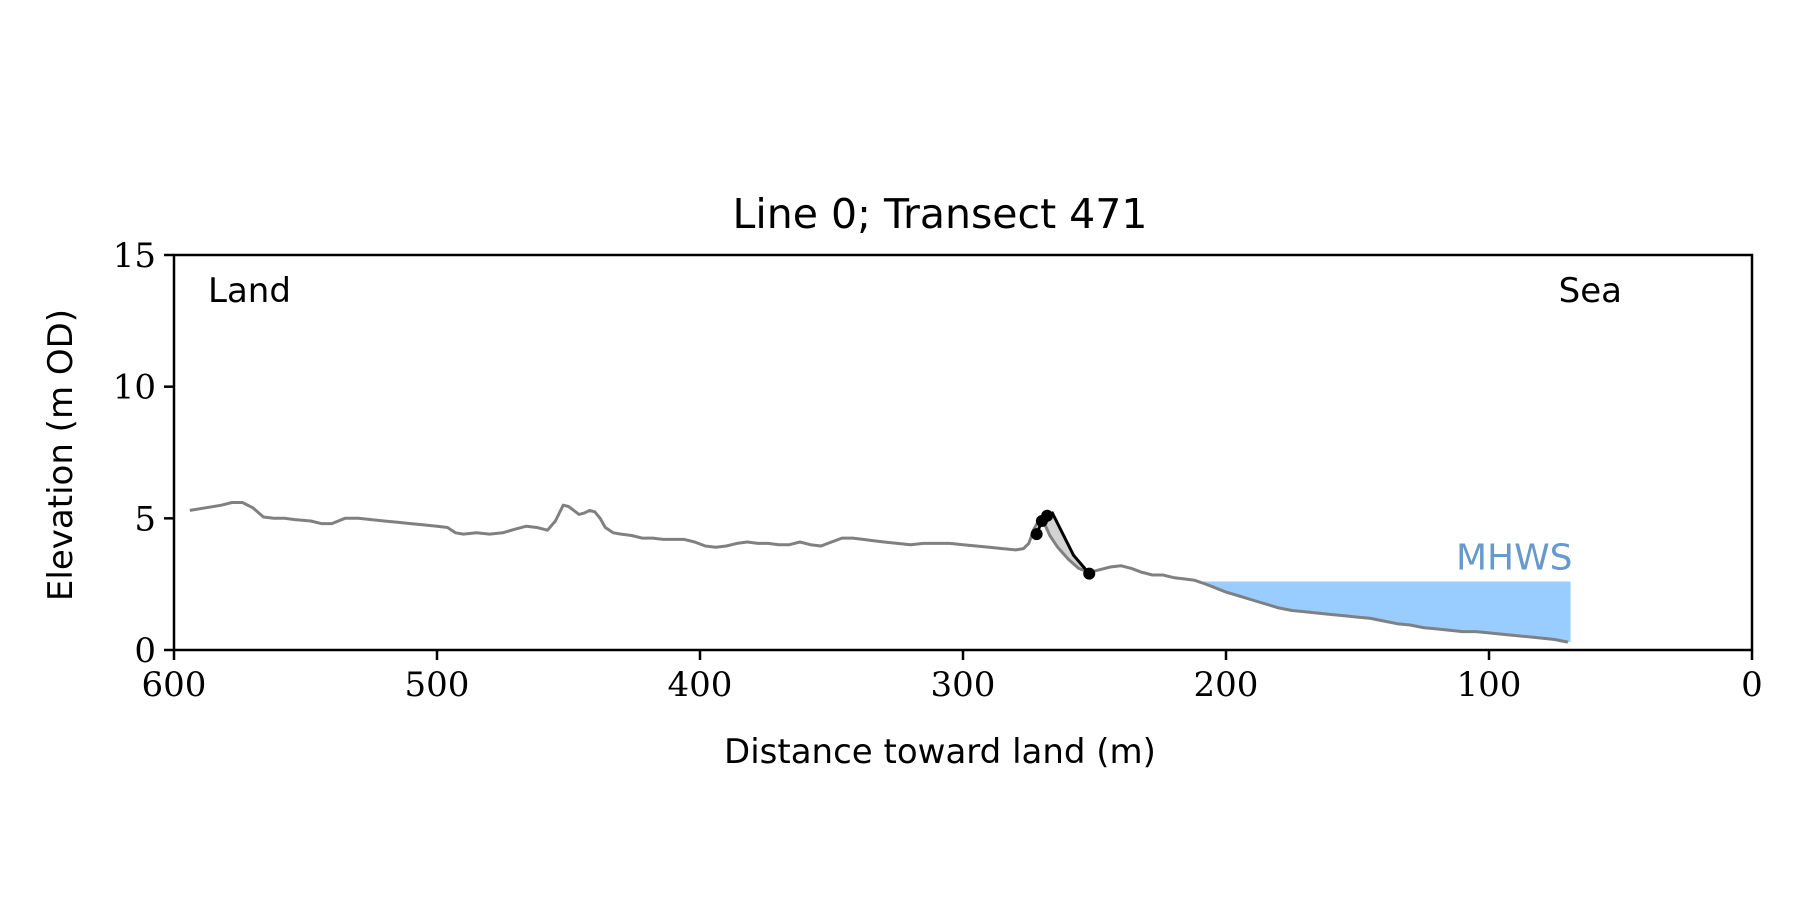 The height and width of the screenshot is (900, 1800). What do you see at coordinates (1752, 685) in the screenshot?
I see `x-tick-label: 0` at bounding box center [1752, 685].